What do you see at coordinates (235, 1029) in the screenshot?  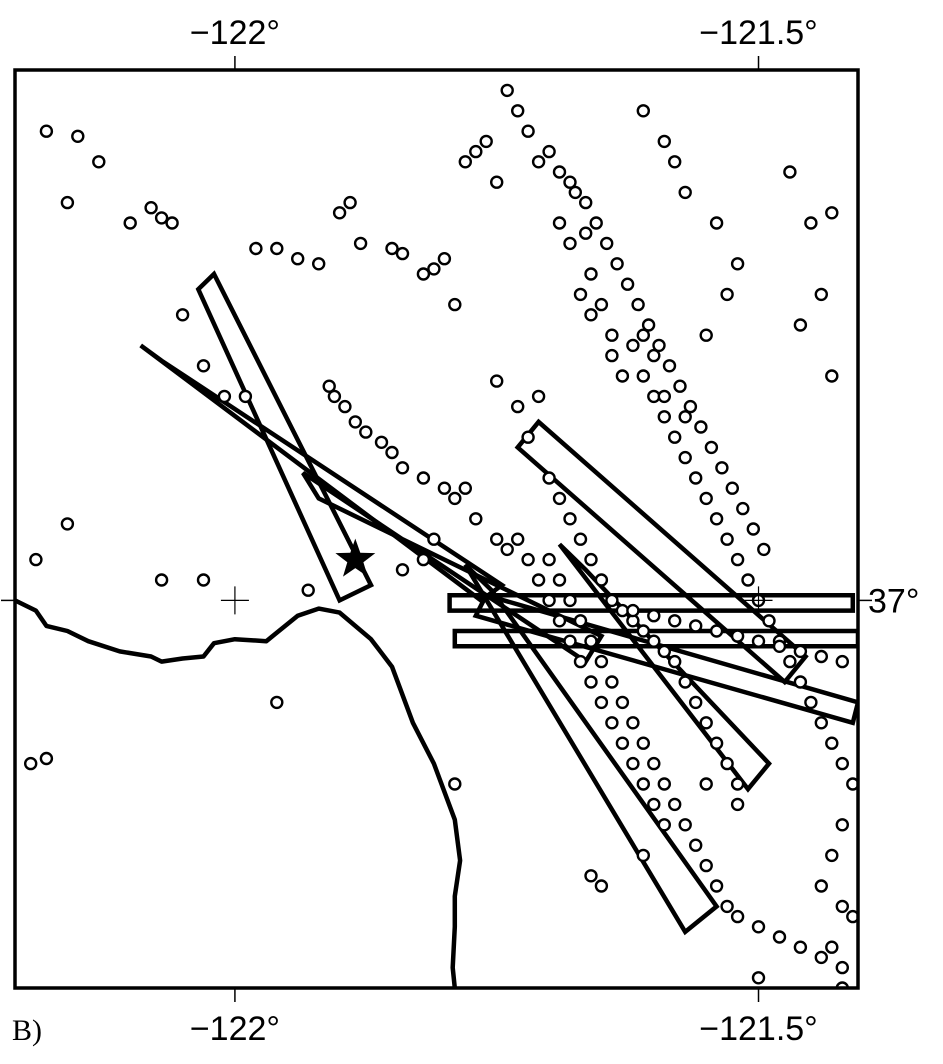 I see `x-tick-label-bottom-0: −122°` at bounding box center [235, 1029].